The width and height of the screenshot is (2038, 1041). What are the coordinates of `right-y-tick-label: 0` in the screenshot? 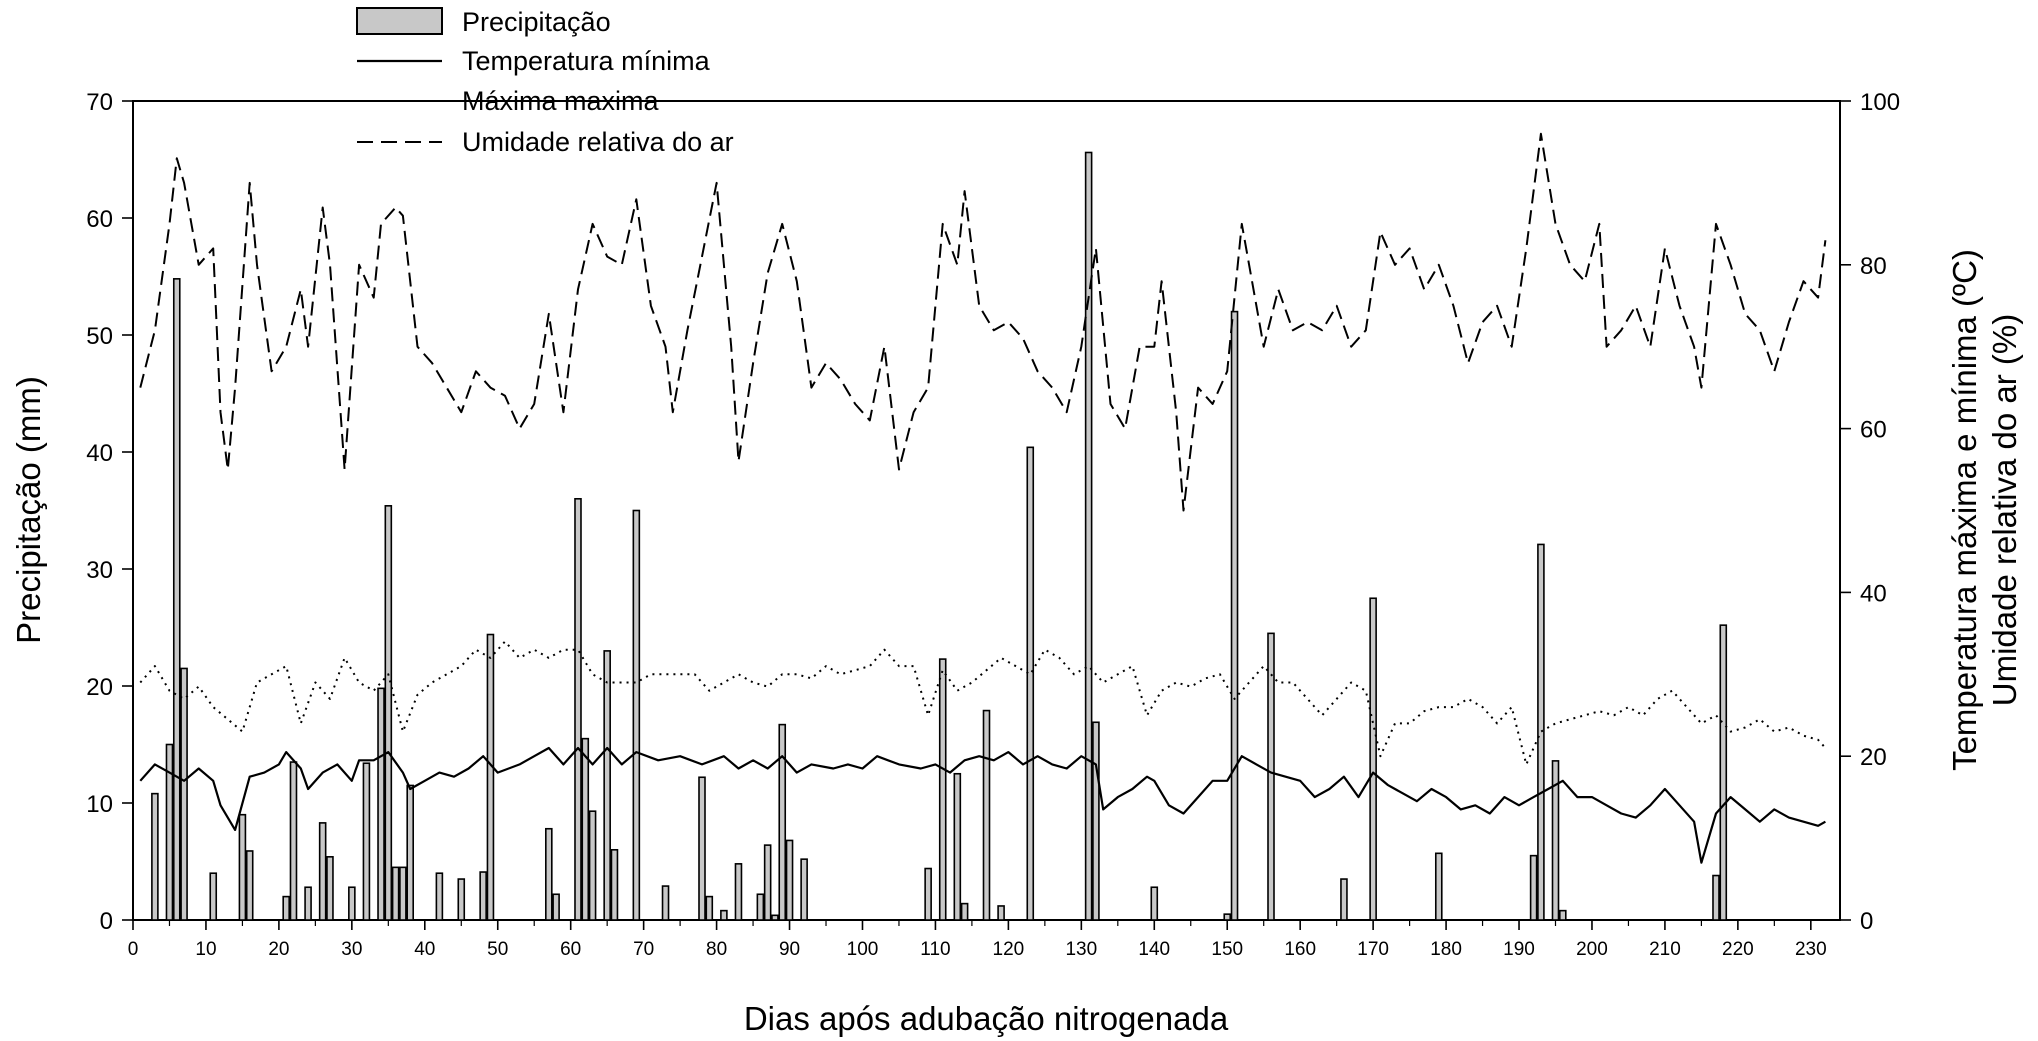 It's located at (1866, 921).